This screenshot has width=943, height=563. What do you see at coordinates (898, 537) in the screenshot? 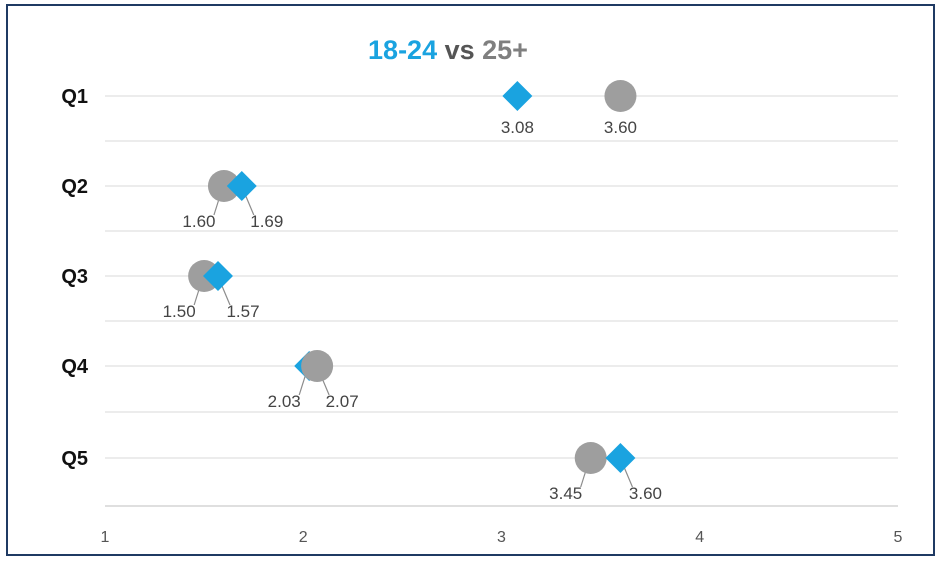
I see `x-tick-label: 5` at bounding box center [898, 537].